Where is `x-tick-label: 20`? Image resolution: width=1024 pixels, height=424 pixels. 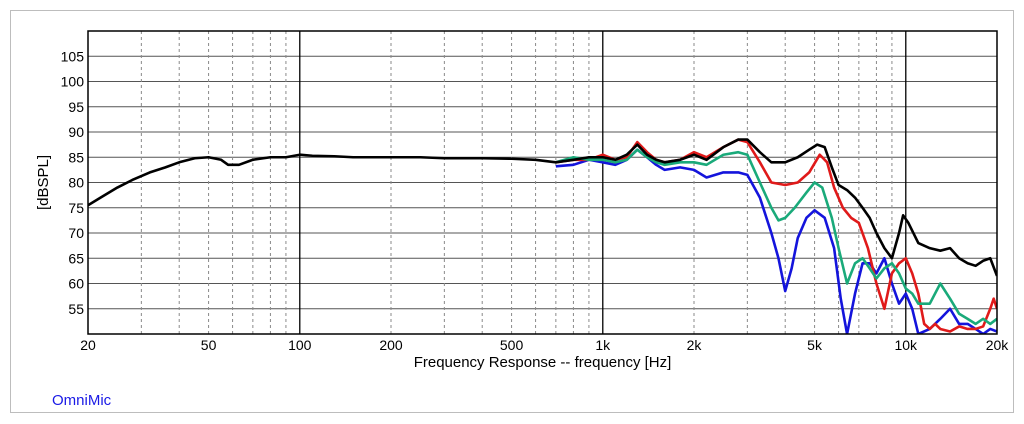 x-tick-label: 20 is located at coordinates (88, 345).